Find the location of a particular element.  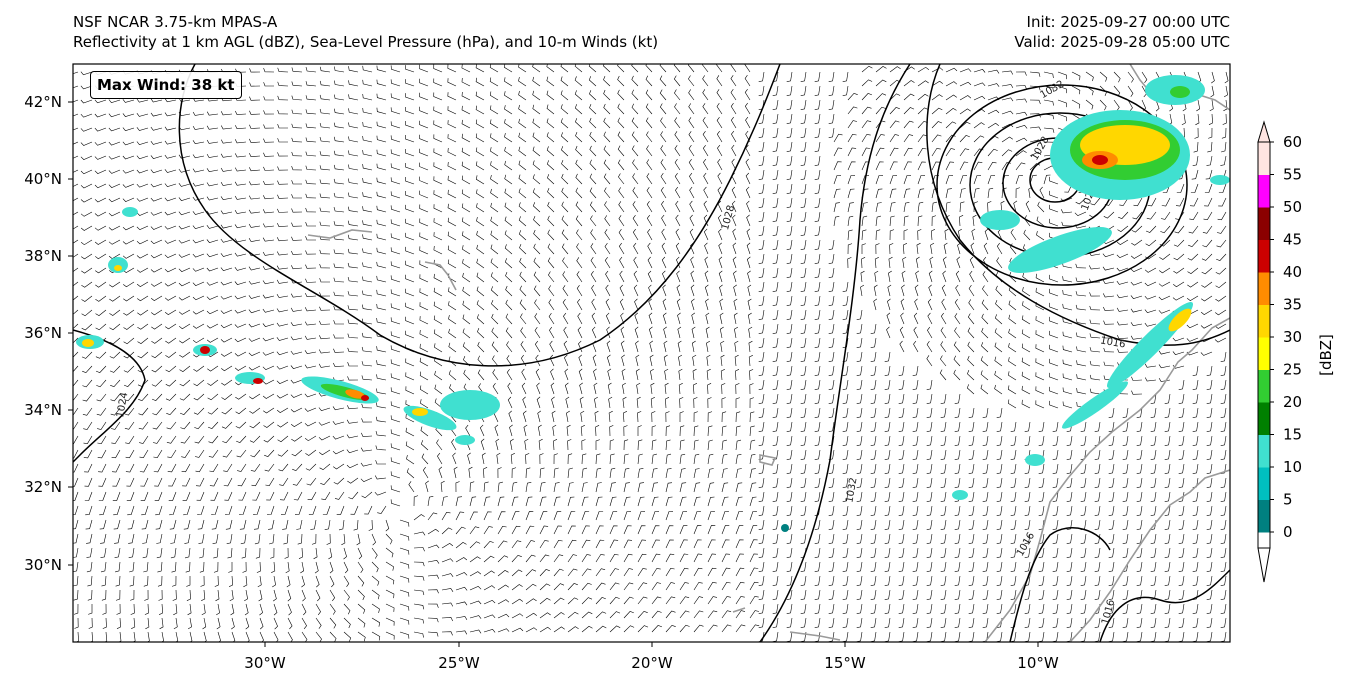

colorbar-tick-label: 35 is located at coordinates (1292, 305).